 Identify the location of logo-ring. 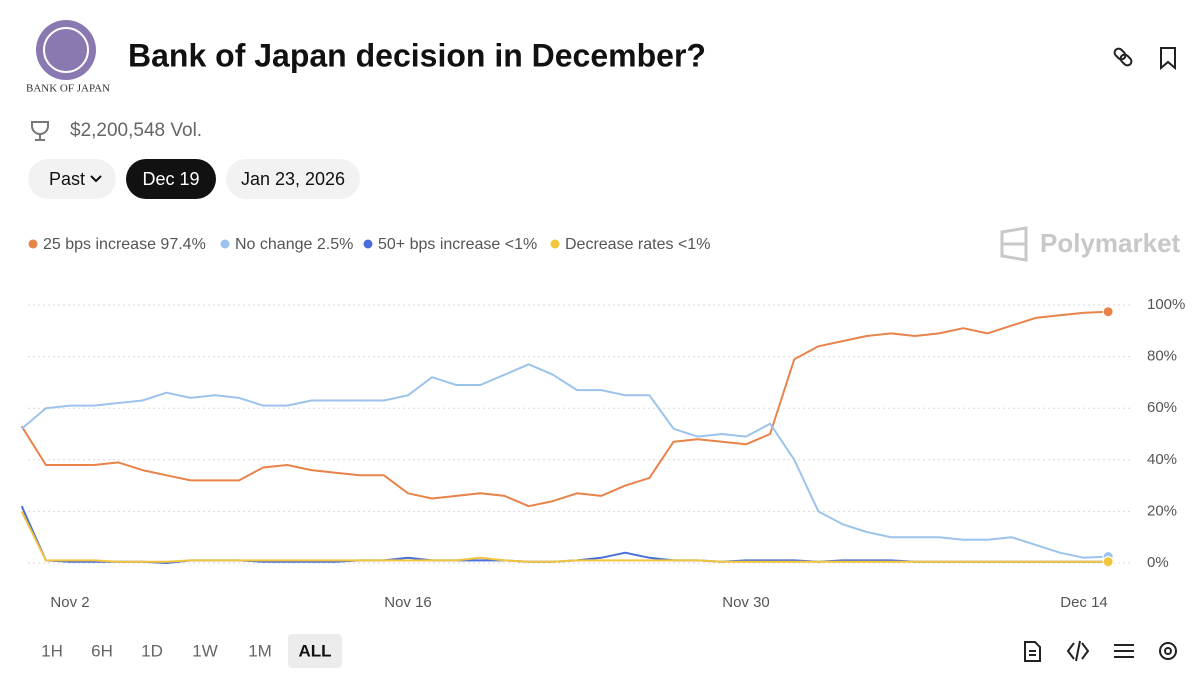
(66, 50).